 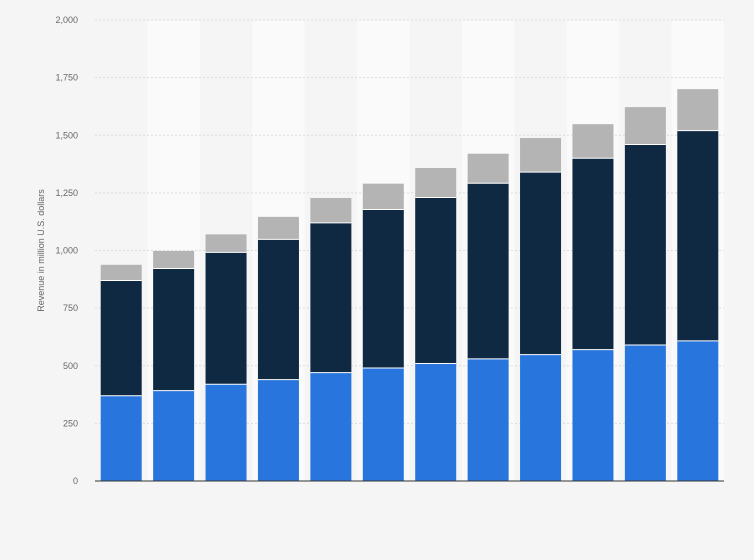 What do you see at coordinates (66, 193) in the screenshot?
I see `y-tick-label: 1,250` at bounding box center [66, 193].